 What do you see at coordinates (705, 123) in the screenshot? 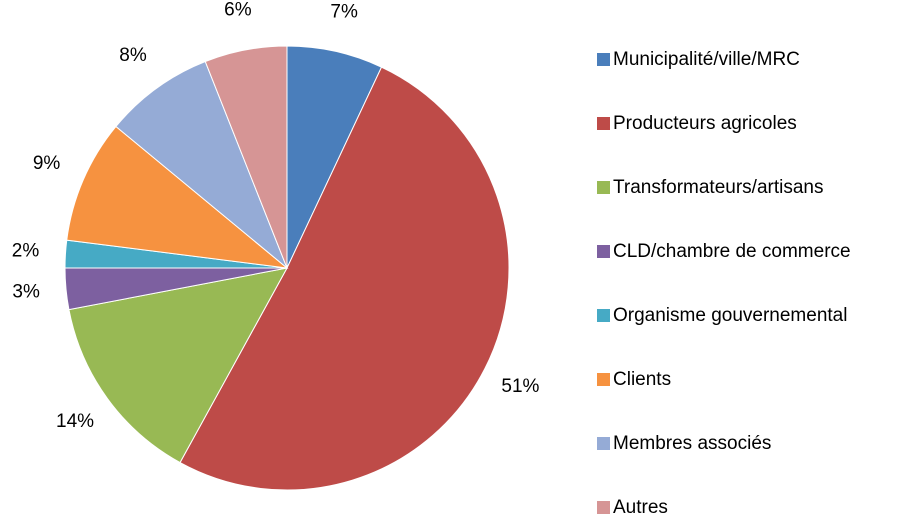
I see `legend-label: Producteurs agricoles` at bounding box center [705, 123].